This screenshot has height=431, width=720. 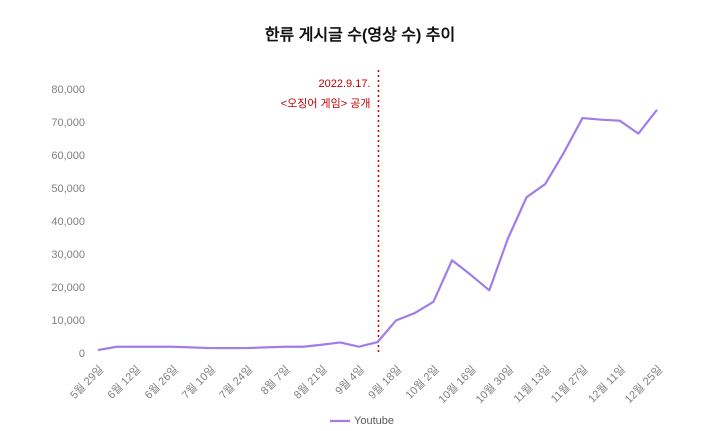 I want to click on legend-label: Youtube, so click(x=374, y=421).